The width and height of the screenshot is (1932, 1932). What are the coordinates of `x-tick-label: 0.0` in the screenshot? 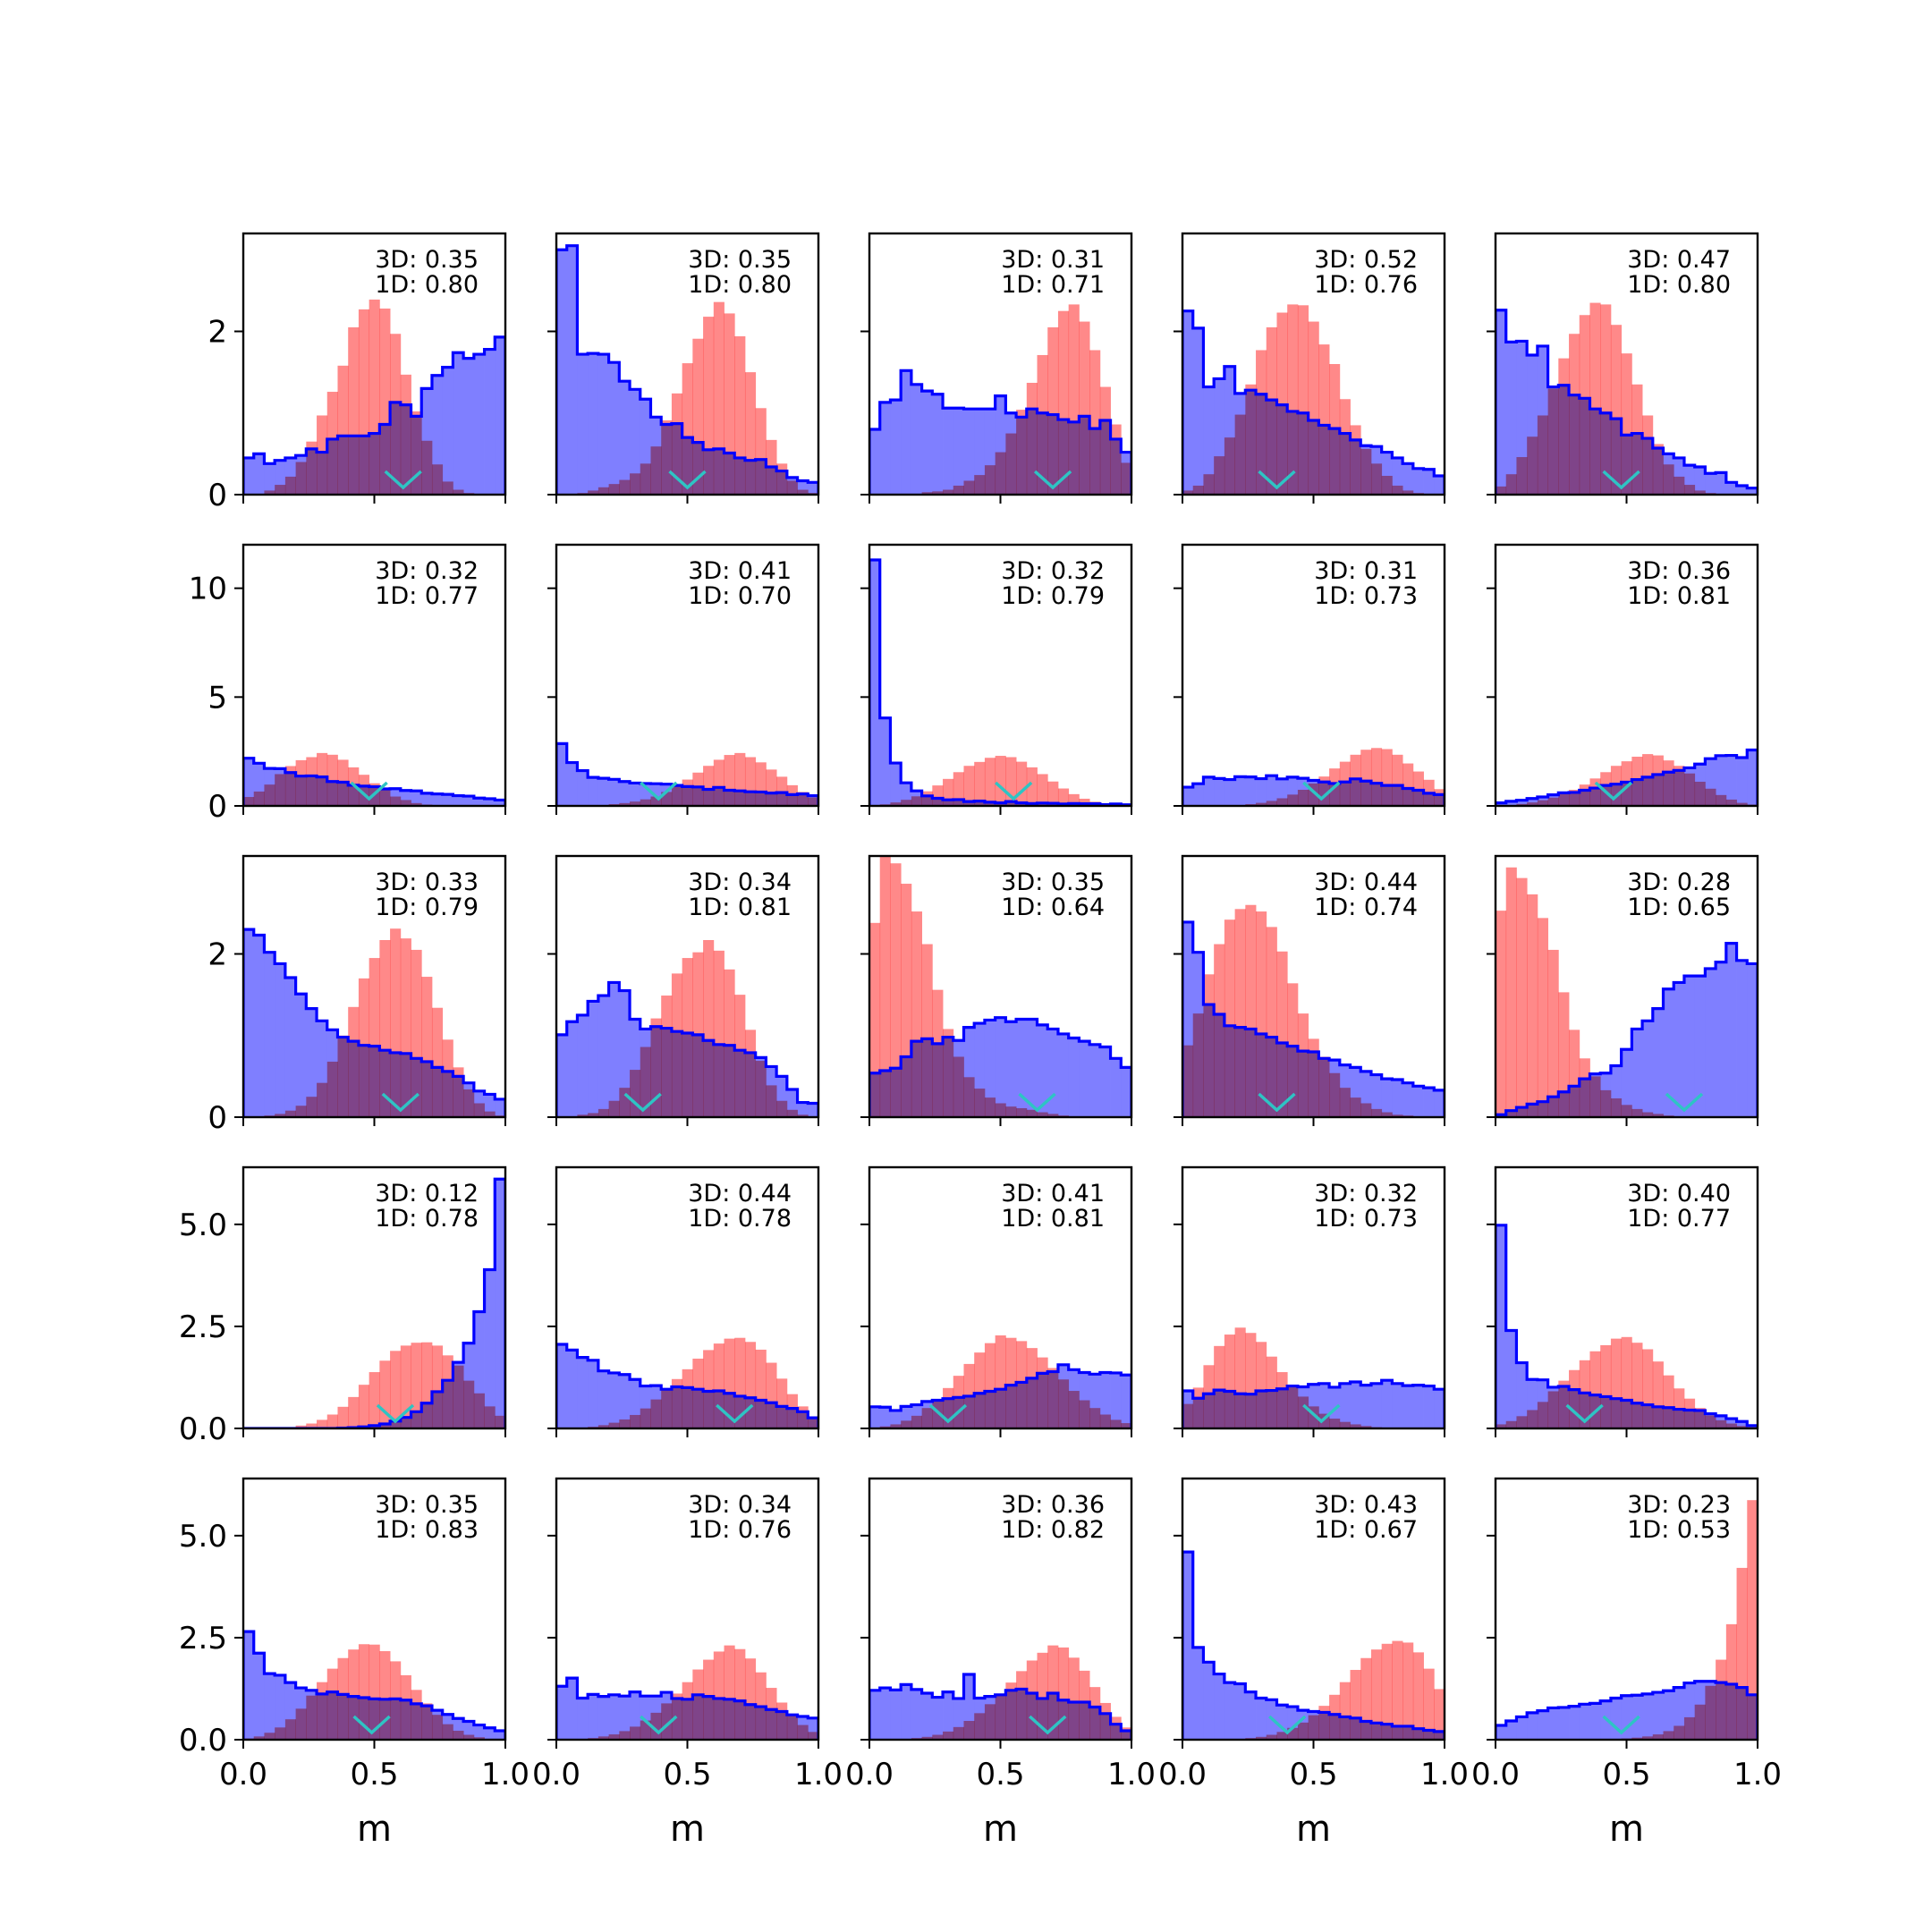 It's located at (1182, 1774).